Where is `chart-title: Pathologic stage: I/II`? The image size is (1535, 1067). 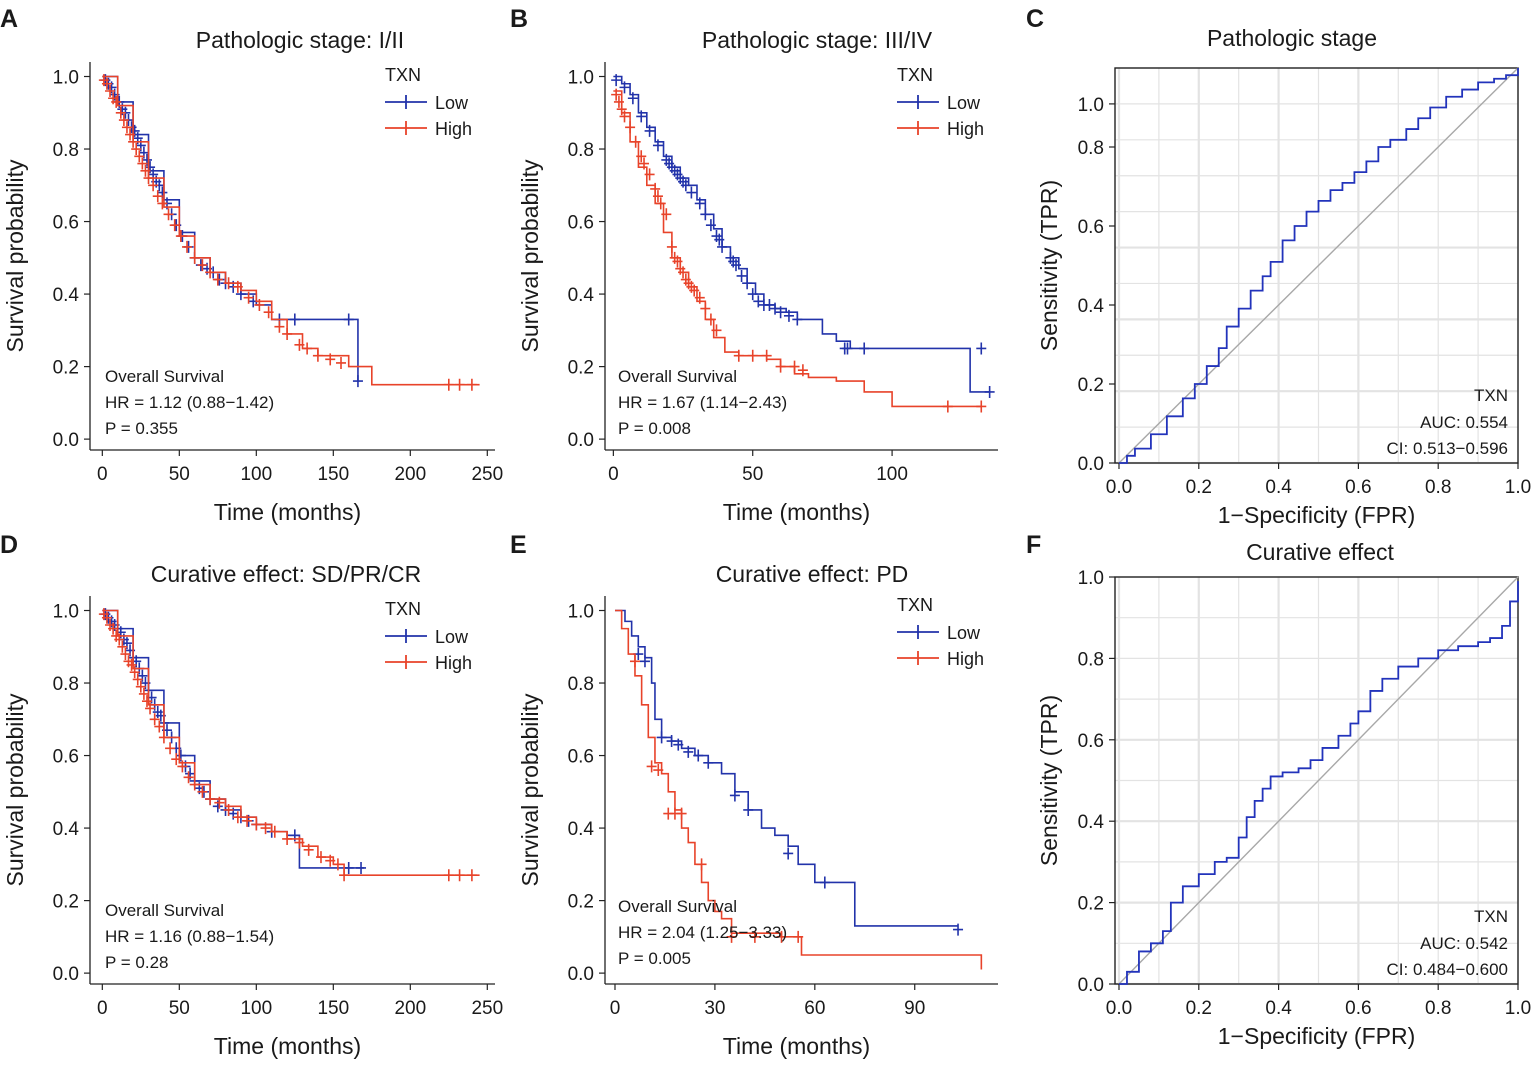
chart-title: Pathologic stage: I/II is located at coordinates (300, 40).